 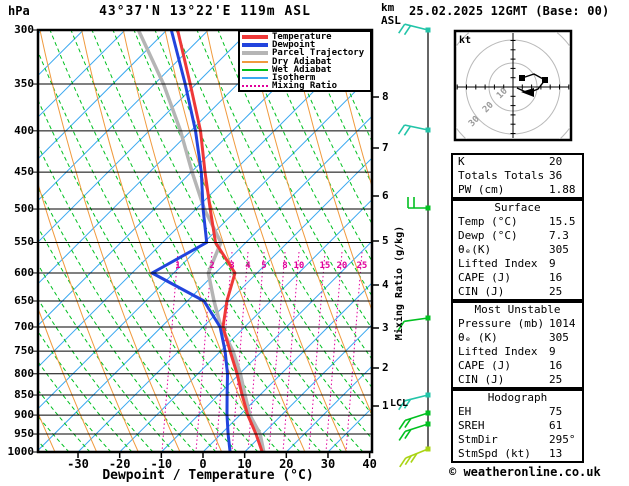 What do you see at coordinates (478, 337) in the screenshot?
I see `panel-row-label: θₑ (K)` at bounding box center [478, 337].